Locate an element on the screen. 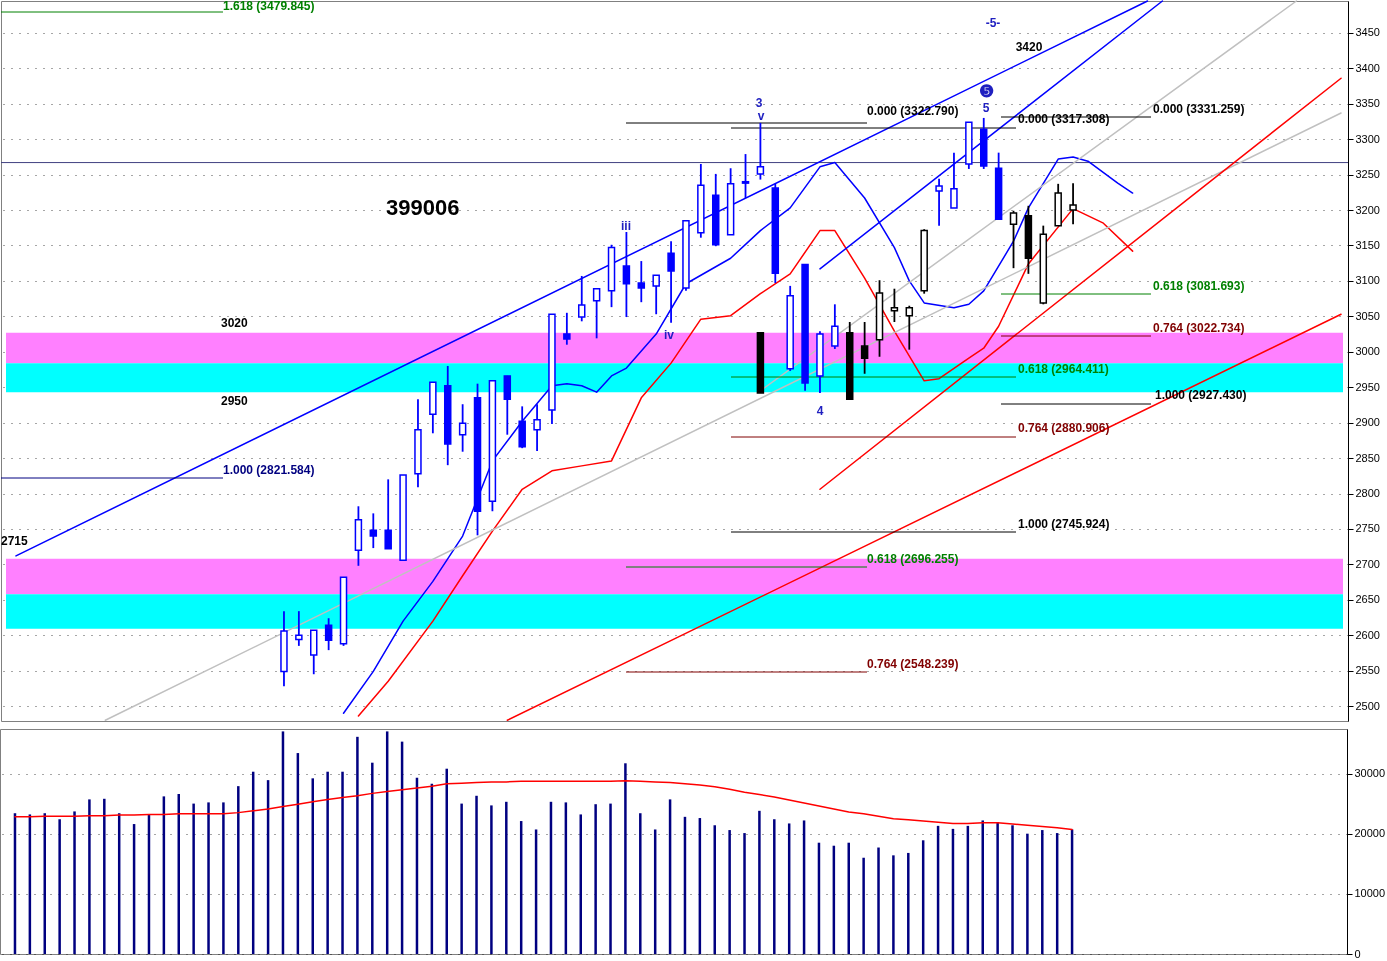 This screenshot has width=1387, height=961. y-tick-label: 2800 is located at coordinates (1367, 493).